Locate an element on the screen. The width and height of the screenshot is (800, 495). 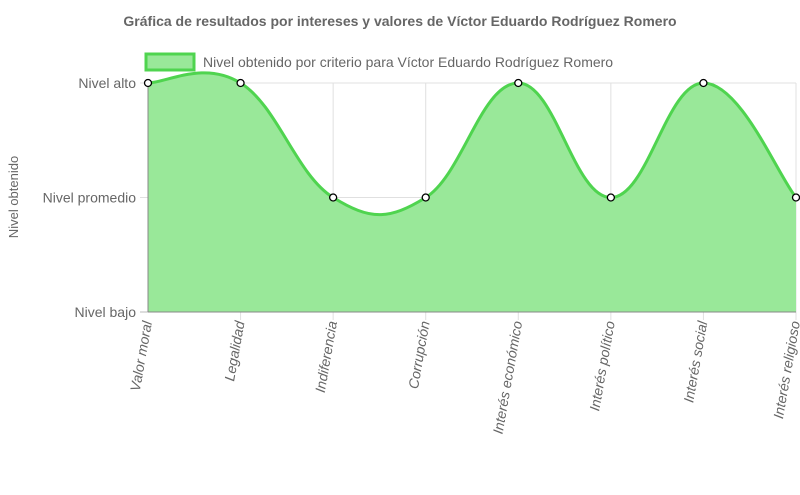
legend-swatch is located at coordinates (170, 62).